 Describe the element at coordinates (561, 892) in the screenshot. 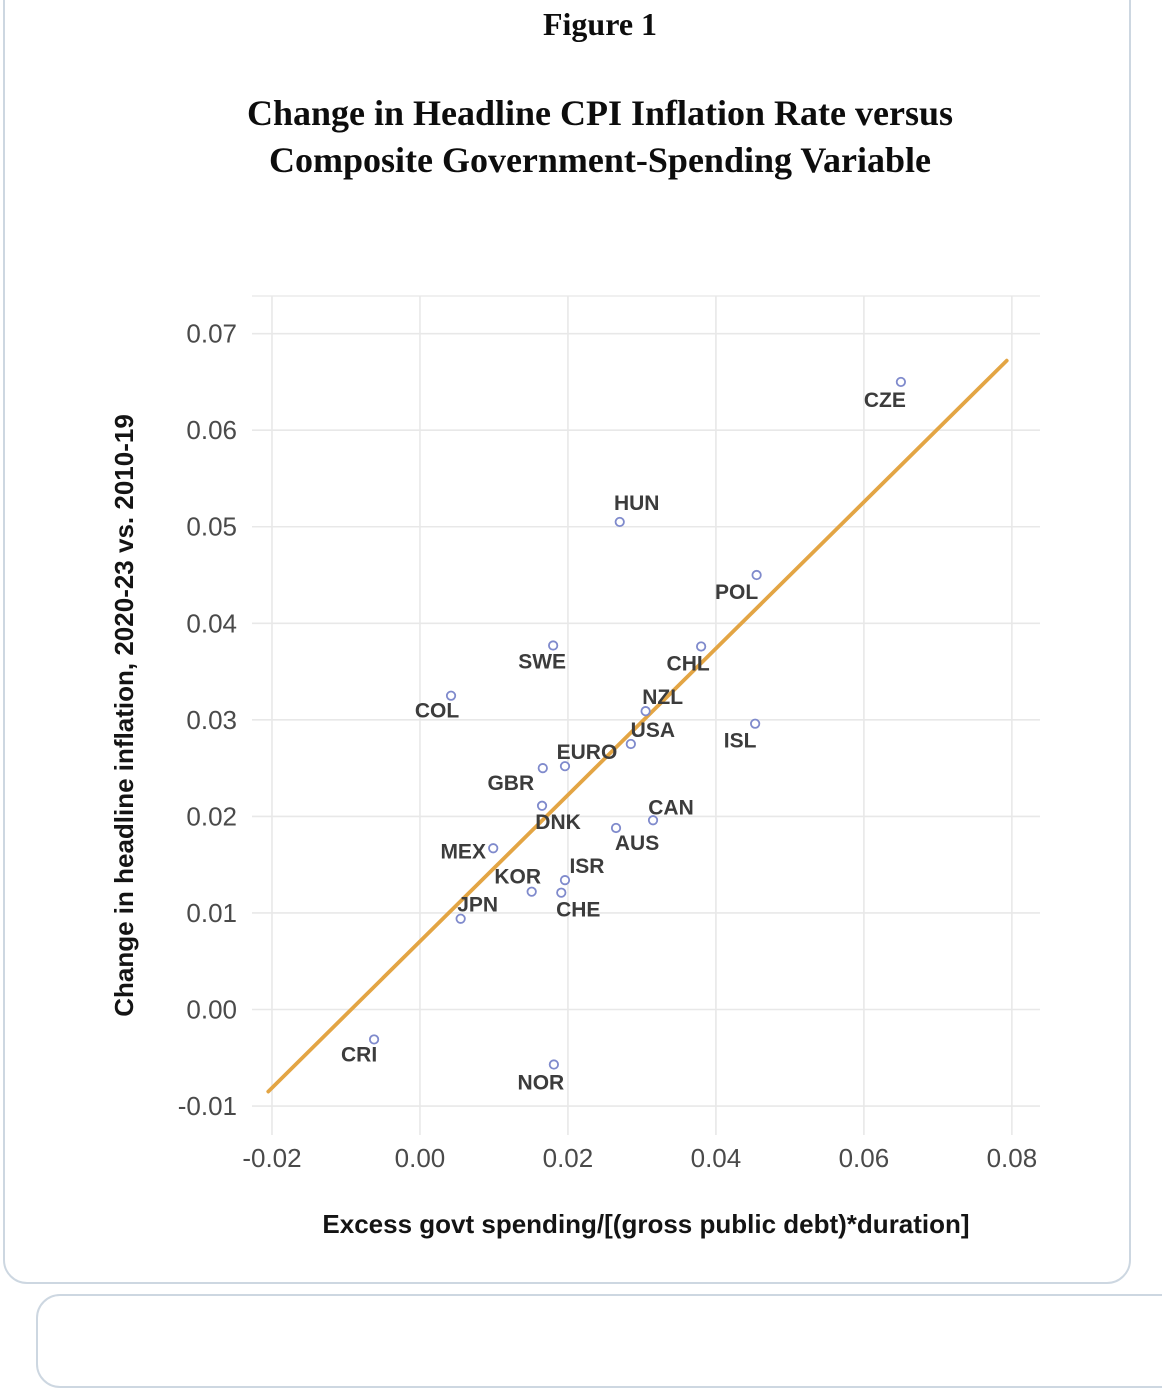

I see `data-point-CHE` at that location.